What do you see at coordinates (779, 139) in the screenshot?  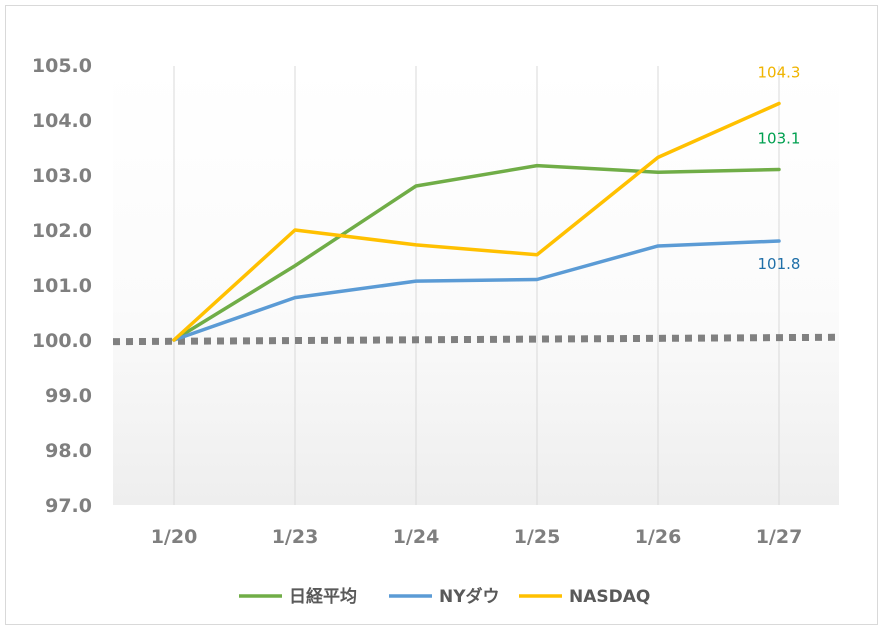 I see `end-value-label: 103.1` at bounding box center [779, 139].